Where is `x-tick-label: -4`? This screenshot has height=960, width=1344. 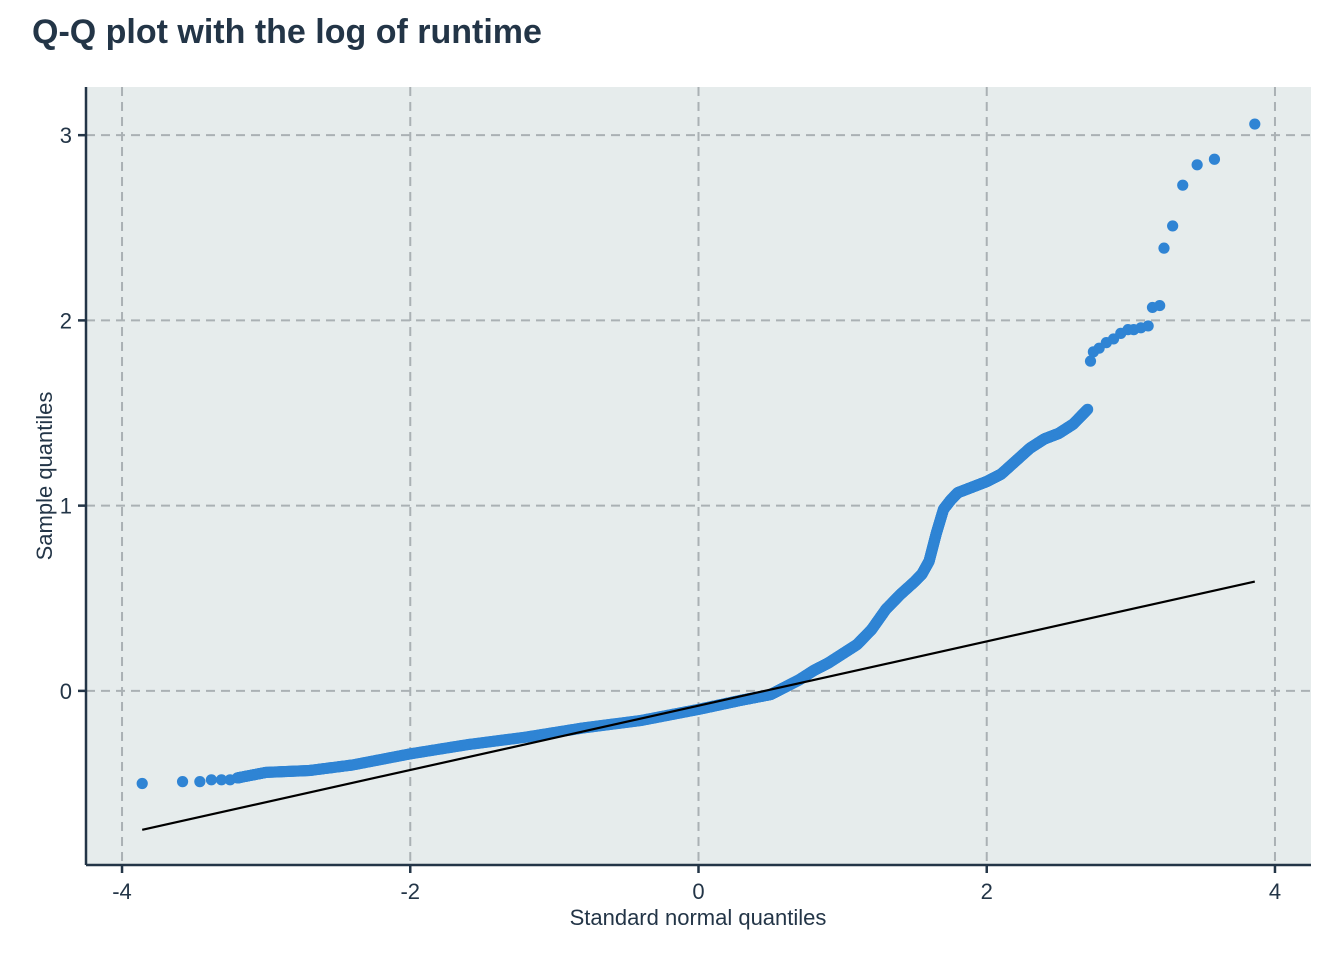 x-tick-label: -4 is located at coordinates (122, 891).